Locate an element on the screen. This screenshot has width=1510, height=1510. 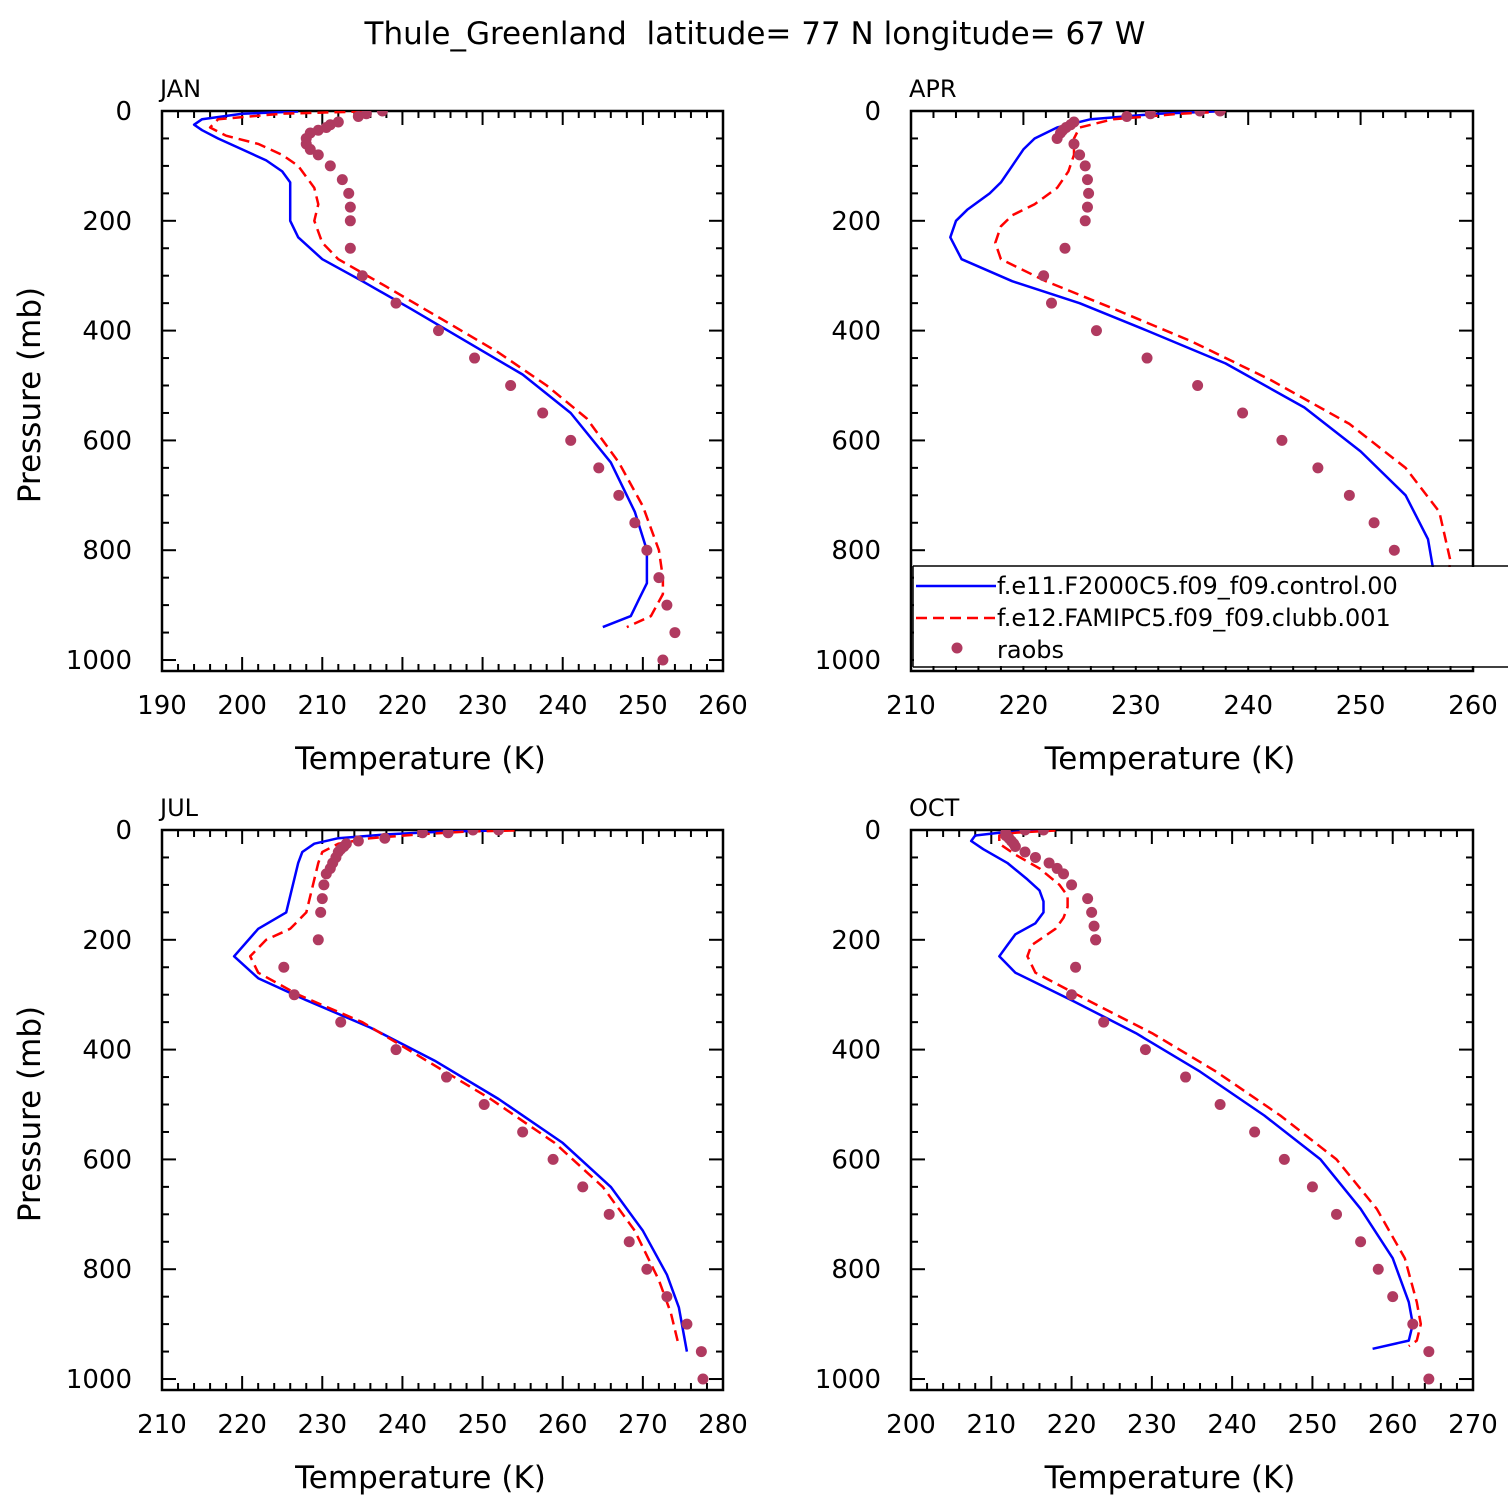
y-tick-label: 800 is located at coordinates (856, 1270).